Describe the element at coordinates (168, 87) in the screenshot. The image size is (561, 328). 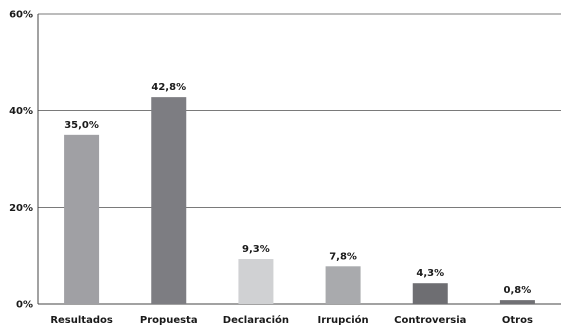
I see `data-label: 42,8%` at that location.